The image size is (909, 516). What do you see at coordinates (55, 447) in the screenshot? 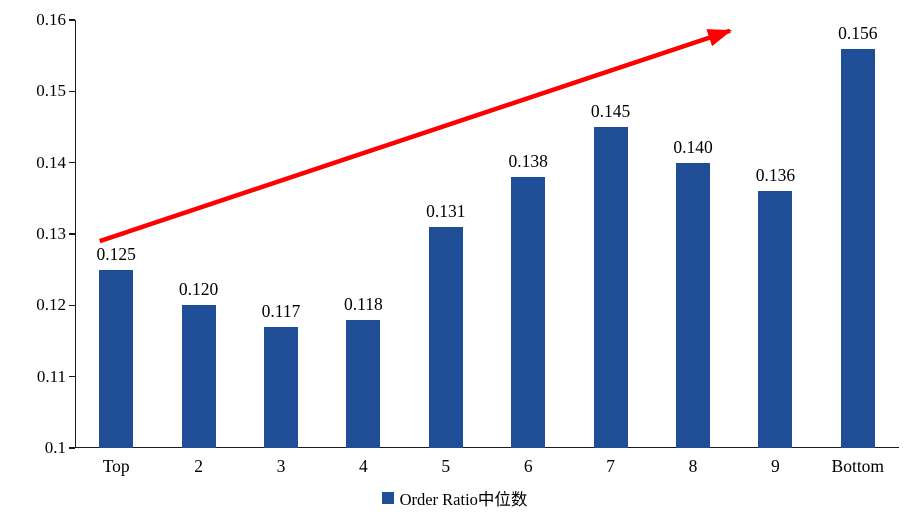
I see `y-axis-tick-label: 0.1` at bounding box center [55, 447].